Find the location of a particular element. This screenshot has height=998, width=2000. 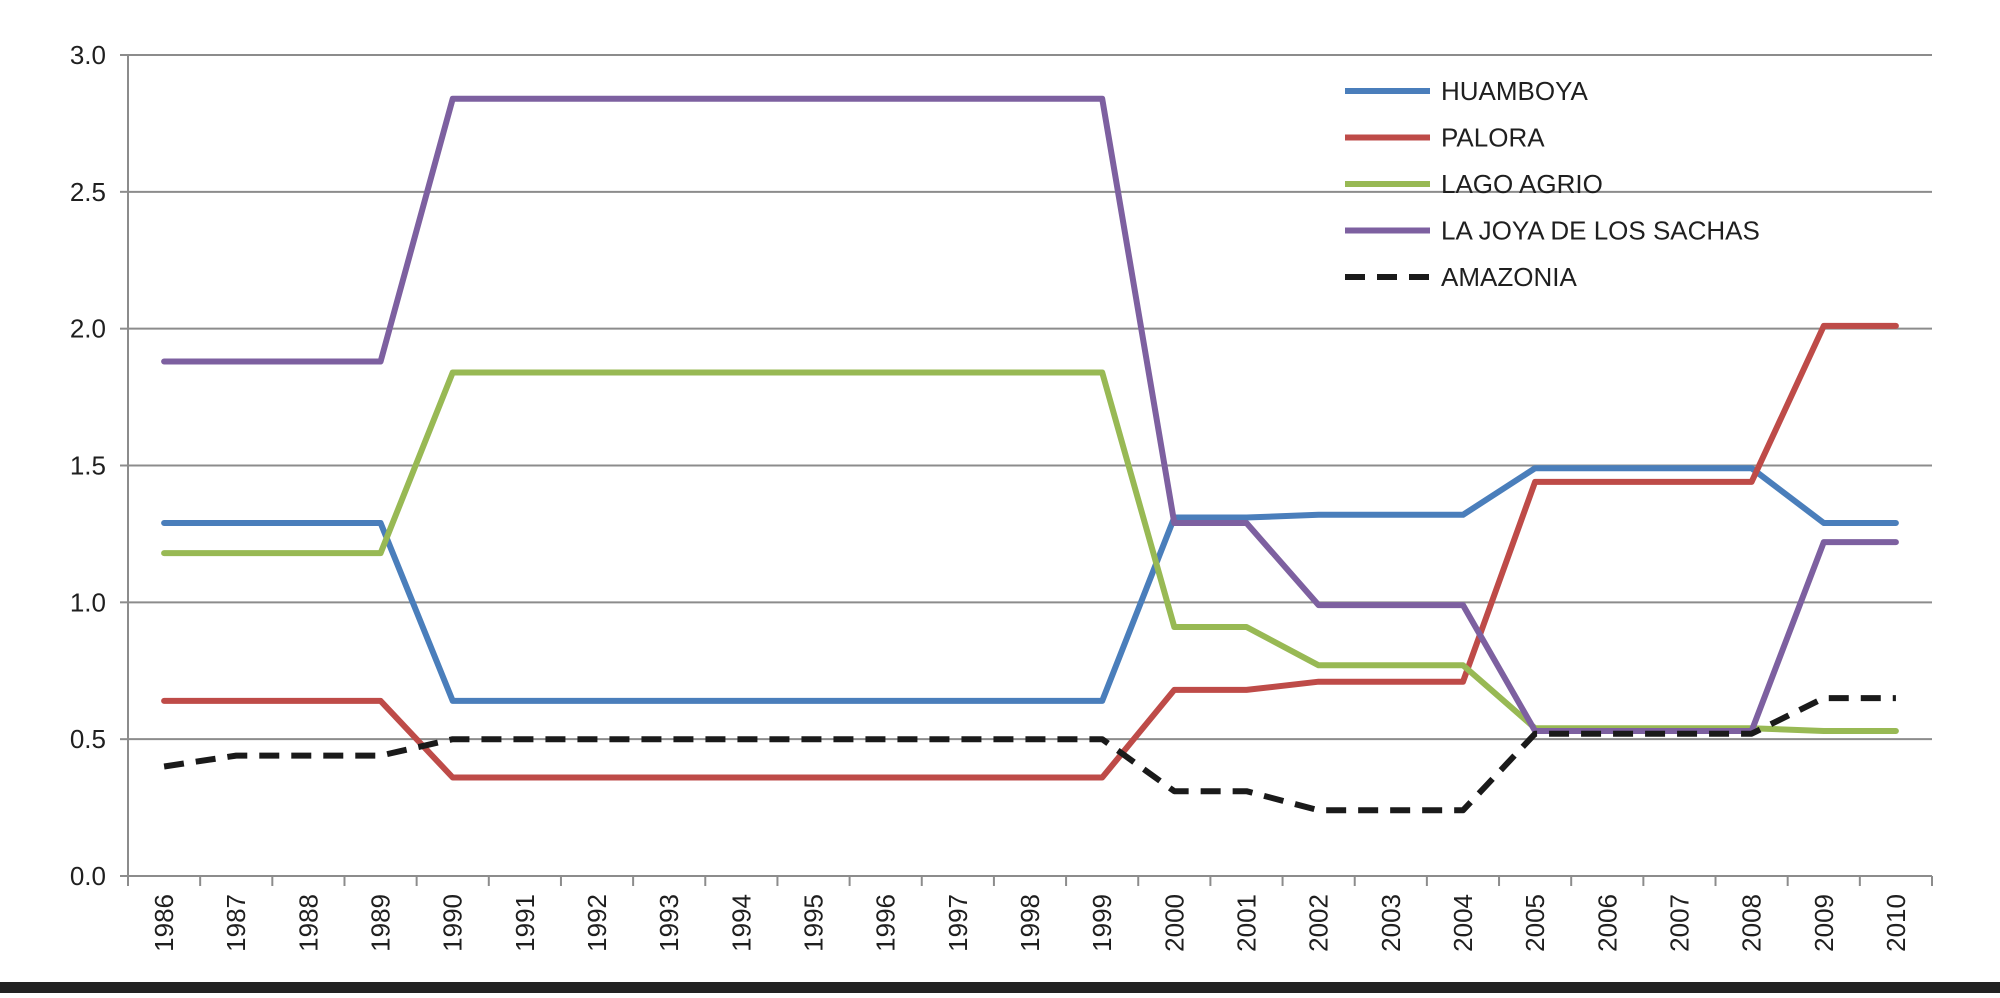

x-tick-label: 1999 is located at coordinates (1102, 923).